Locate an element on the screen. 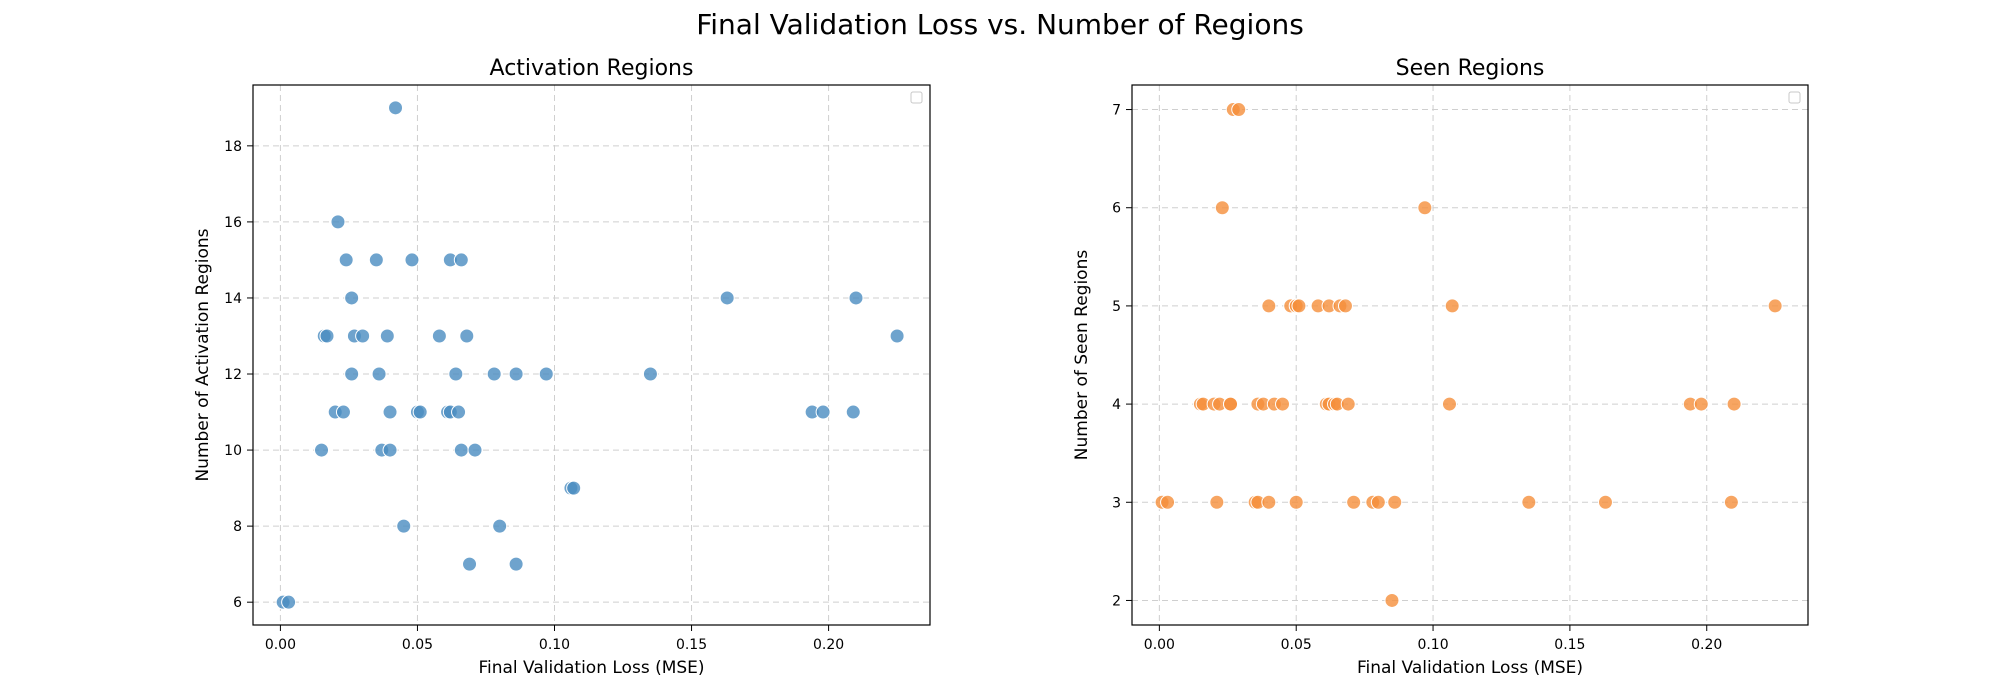  y-tick-label: 16 is located at coordinates (233, 223).